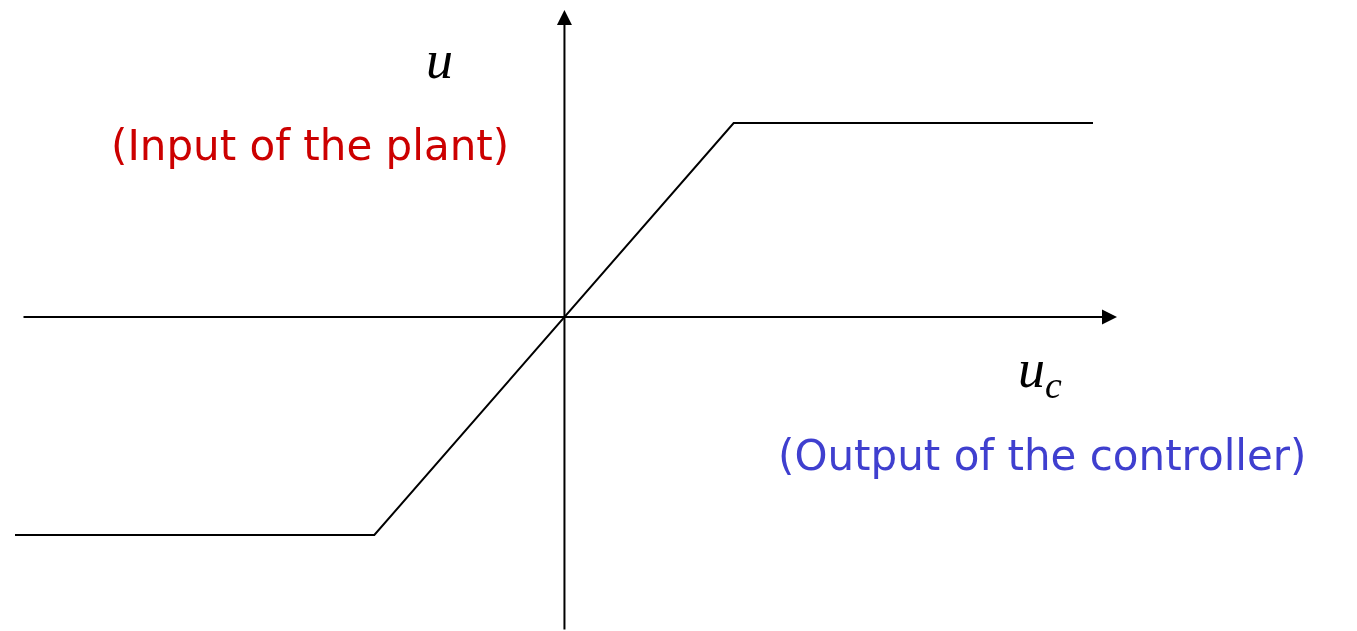  Describe the element at coordinates (310, 145) in the screenshot. I see `annotation: (Input of the plant)` at that location.